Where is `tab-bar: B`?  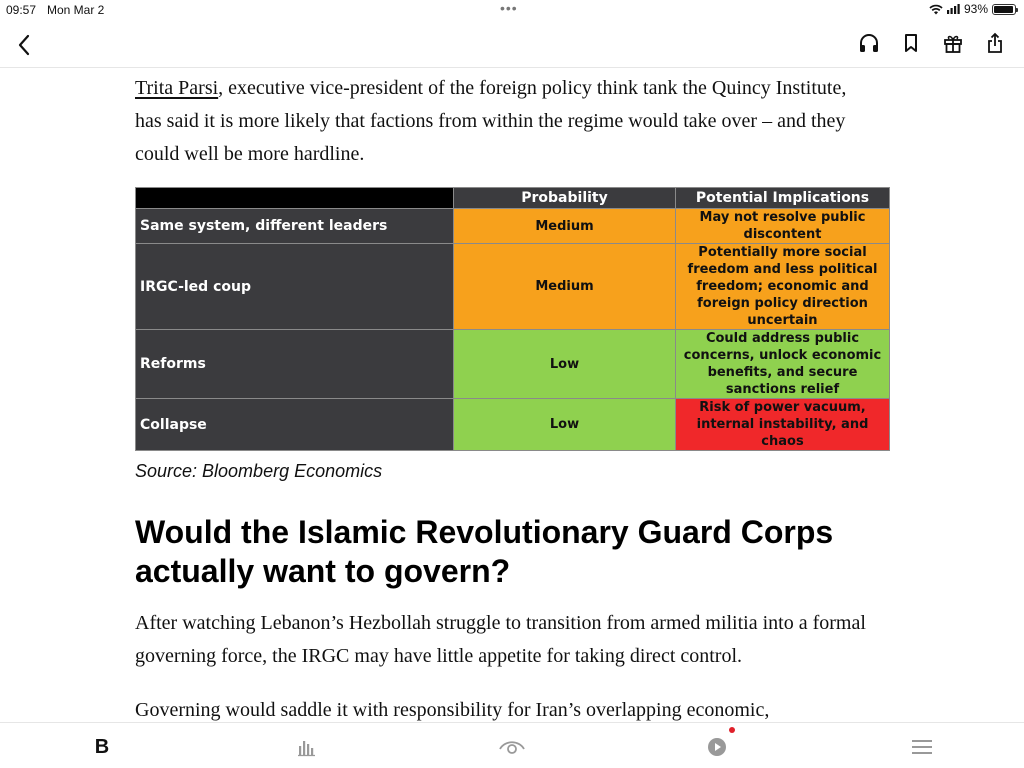 tab-bar: B is located at coordinates (512, 745).